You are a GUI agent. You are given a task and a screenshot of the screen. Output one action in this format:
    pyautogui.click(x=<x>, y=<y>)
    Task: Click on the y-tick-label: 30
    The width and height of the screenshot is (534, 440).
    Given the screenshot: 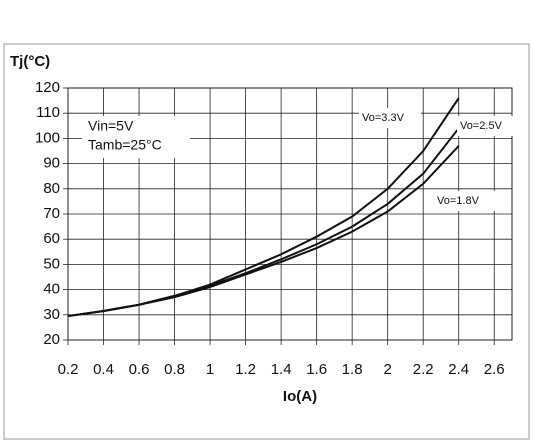 What is the action you would take?
    pyautogui.click(x=51, y=314)
    